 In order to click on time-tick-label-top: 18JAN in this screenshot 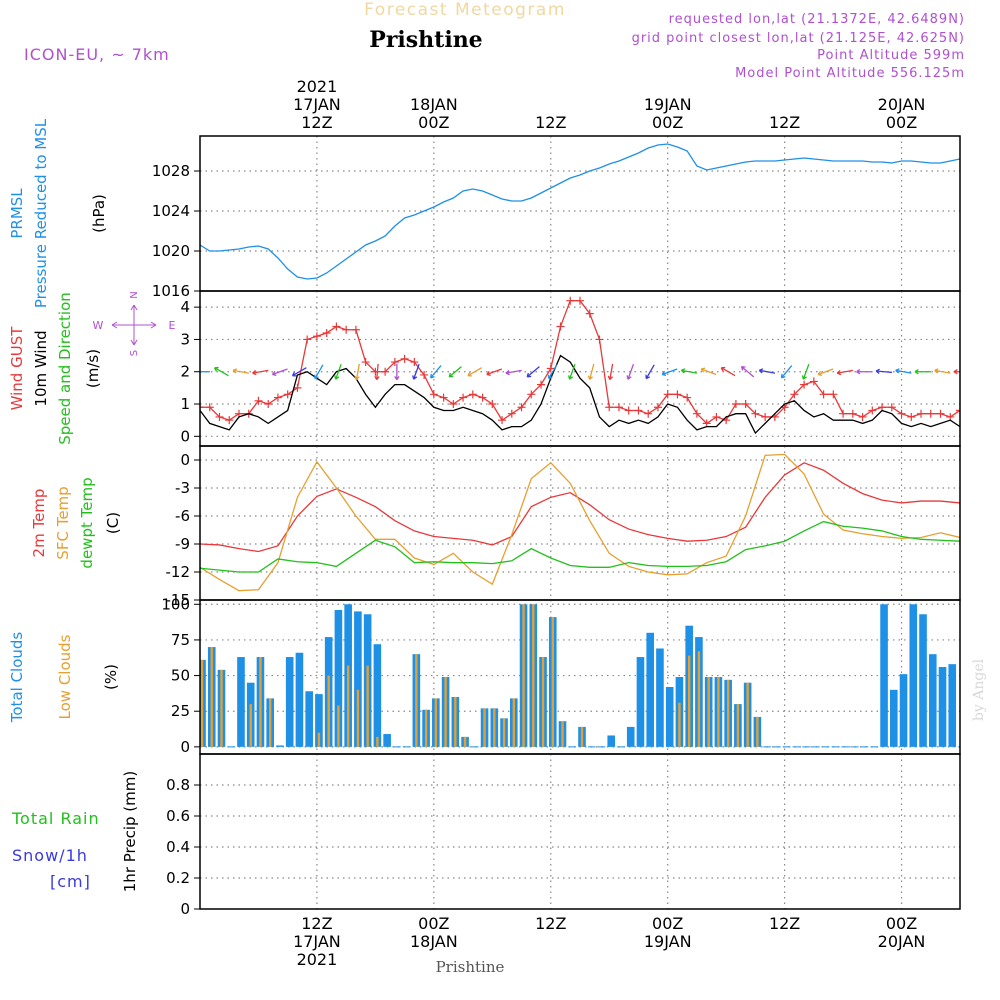, I will do `click(434, 104)`.